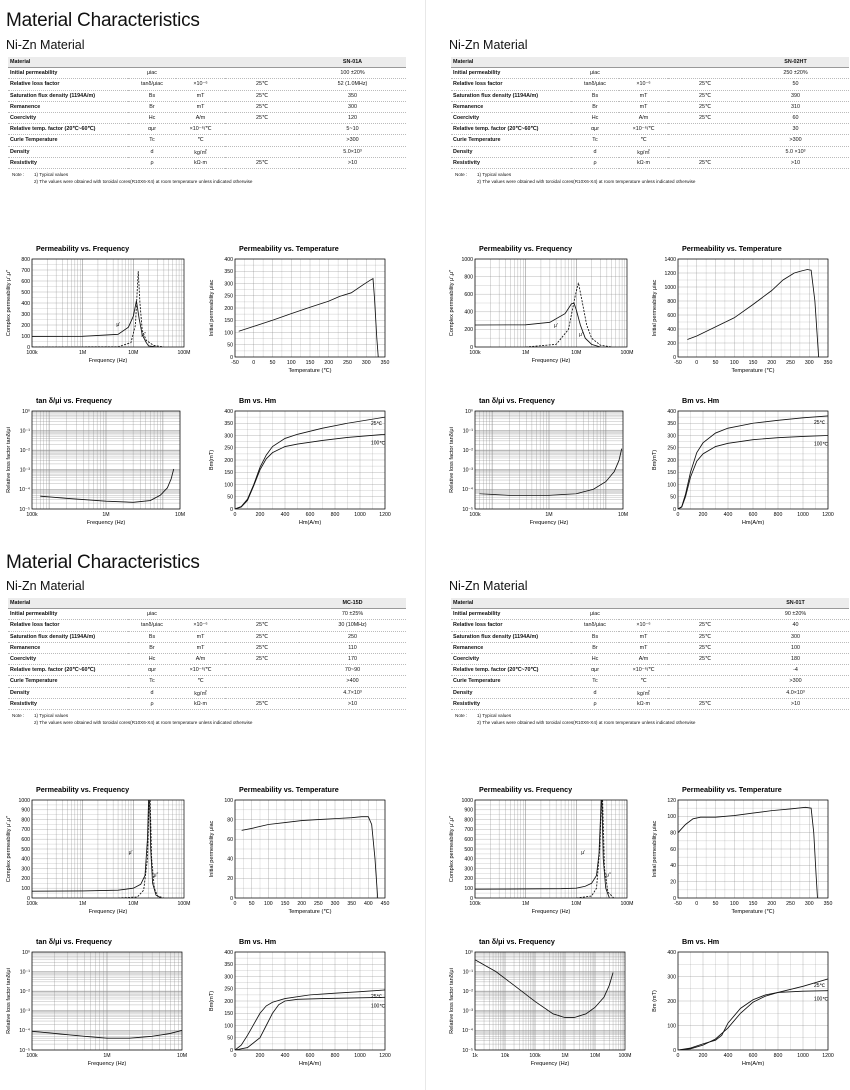 This screenshot has width=850, height=1090. I want to click on y-axis-label: Bm(mT), so click(212, 1001).